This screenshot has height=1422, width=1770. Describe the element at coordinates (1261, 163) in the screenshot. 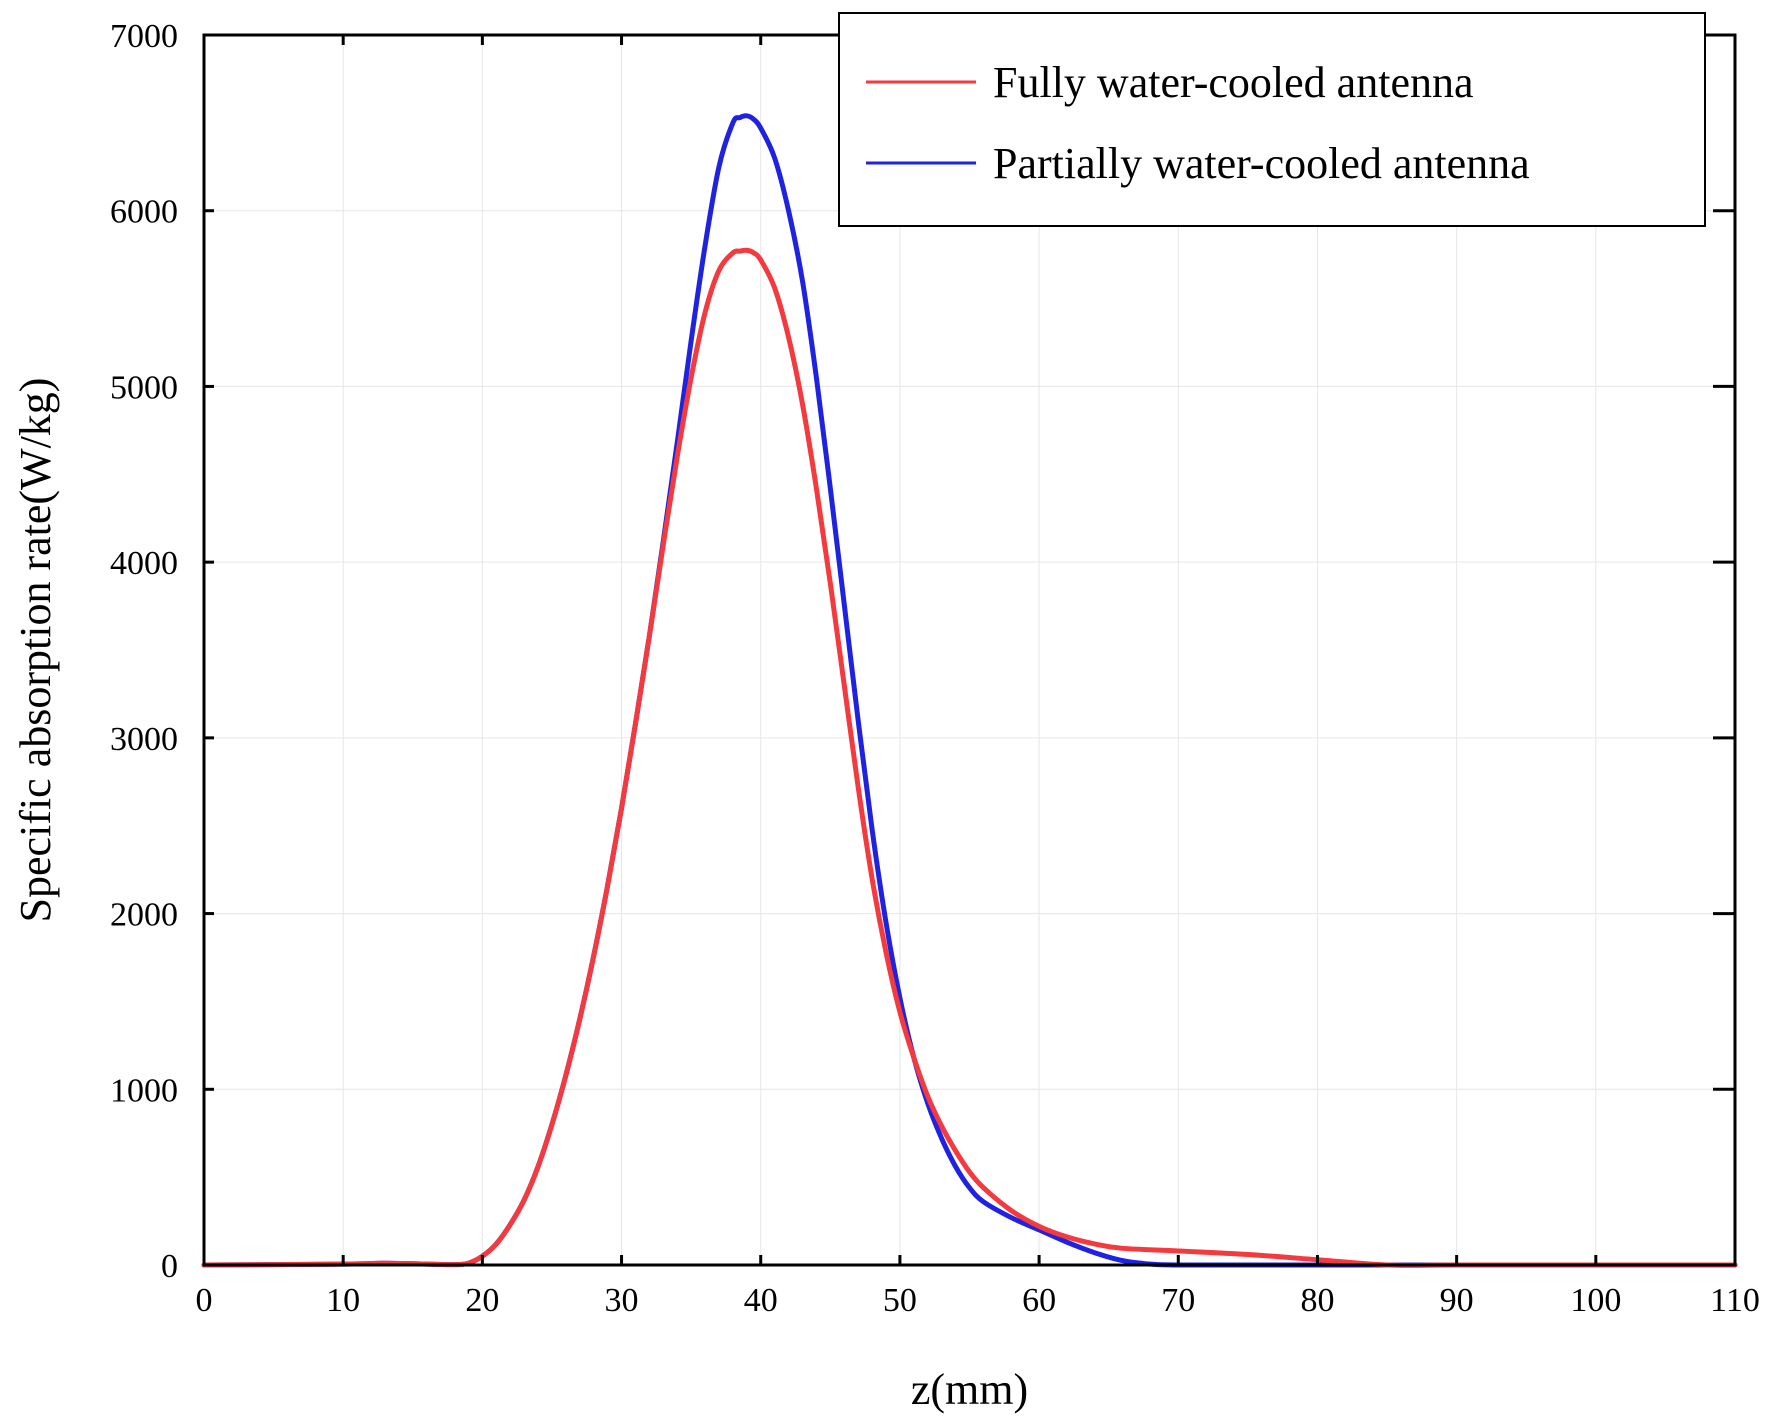

I see `legend-label-partially: Partially water-cooled antenna` at that location.